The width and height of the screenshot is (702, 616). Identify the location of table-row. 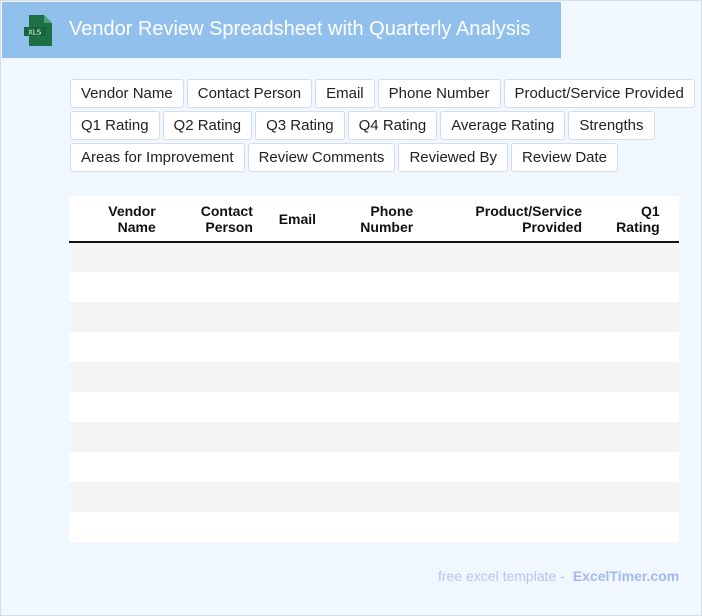
(374, 347).